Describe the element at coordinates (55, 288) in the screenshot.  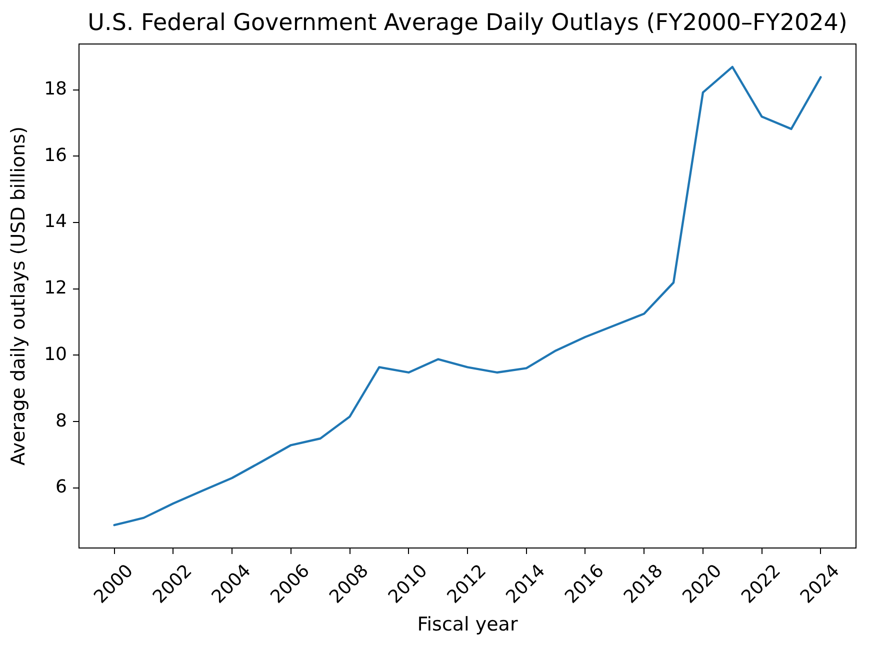
I see `y-tick-label: 12` at that location.